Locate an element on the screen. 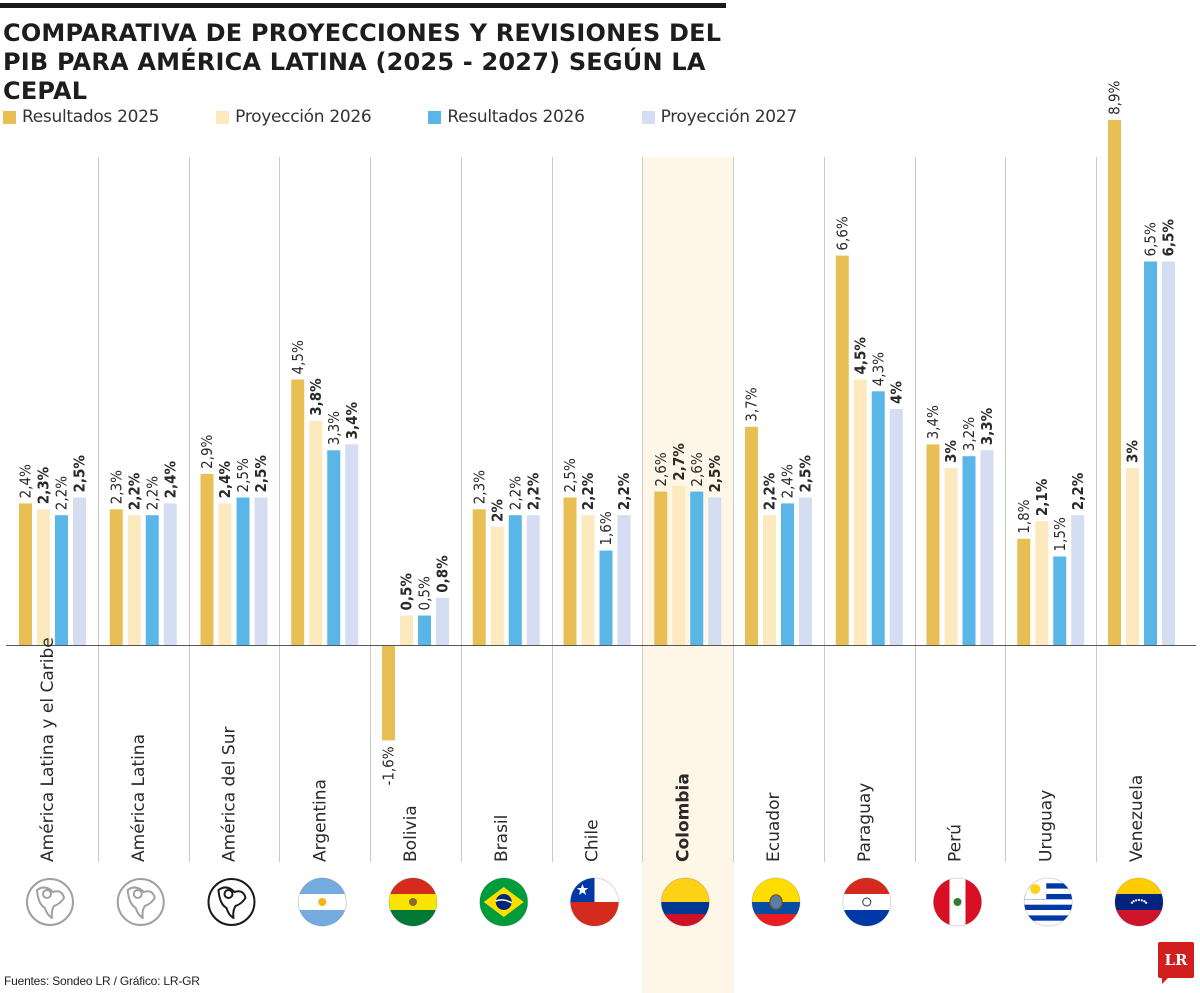 This screenshot has height=993, width=1200. chile-flag-icon is located at coordinates (594, 902).